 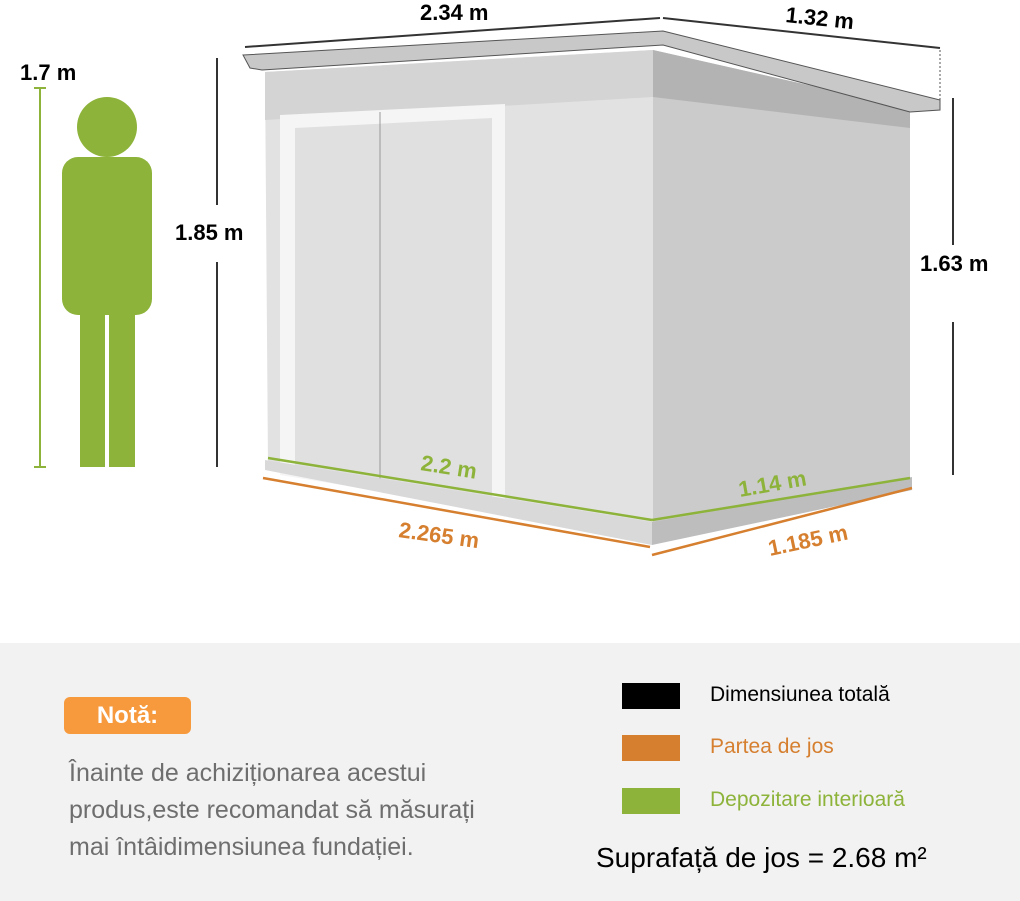 I want to click on person-height-label: 1.7 m, so click(x=48, y=72).